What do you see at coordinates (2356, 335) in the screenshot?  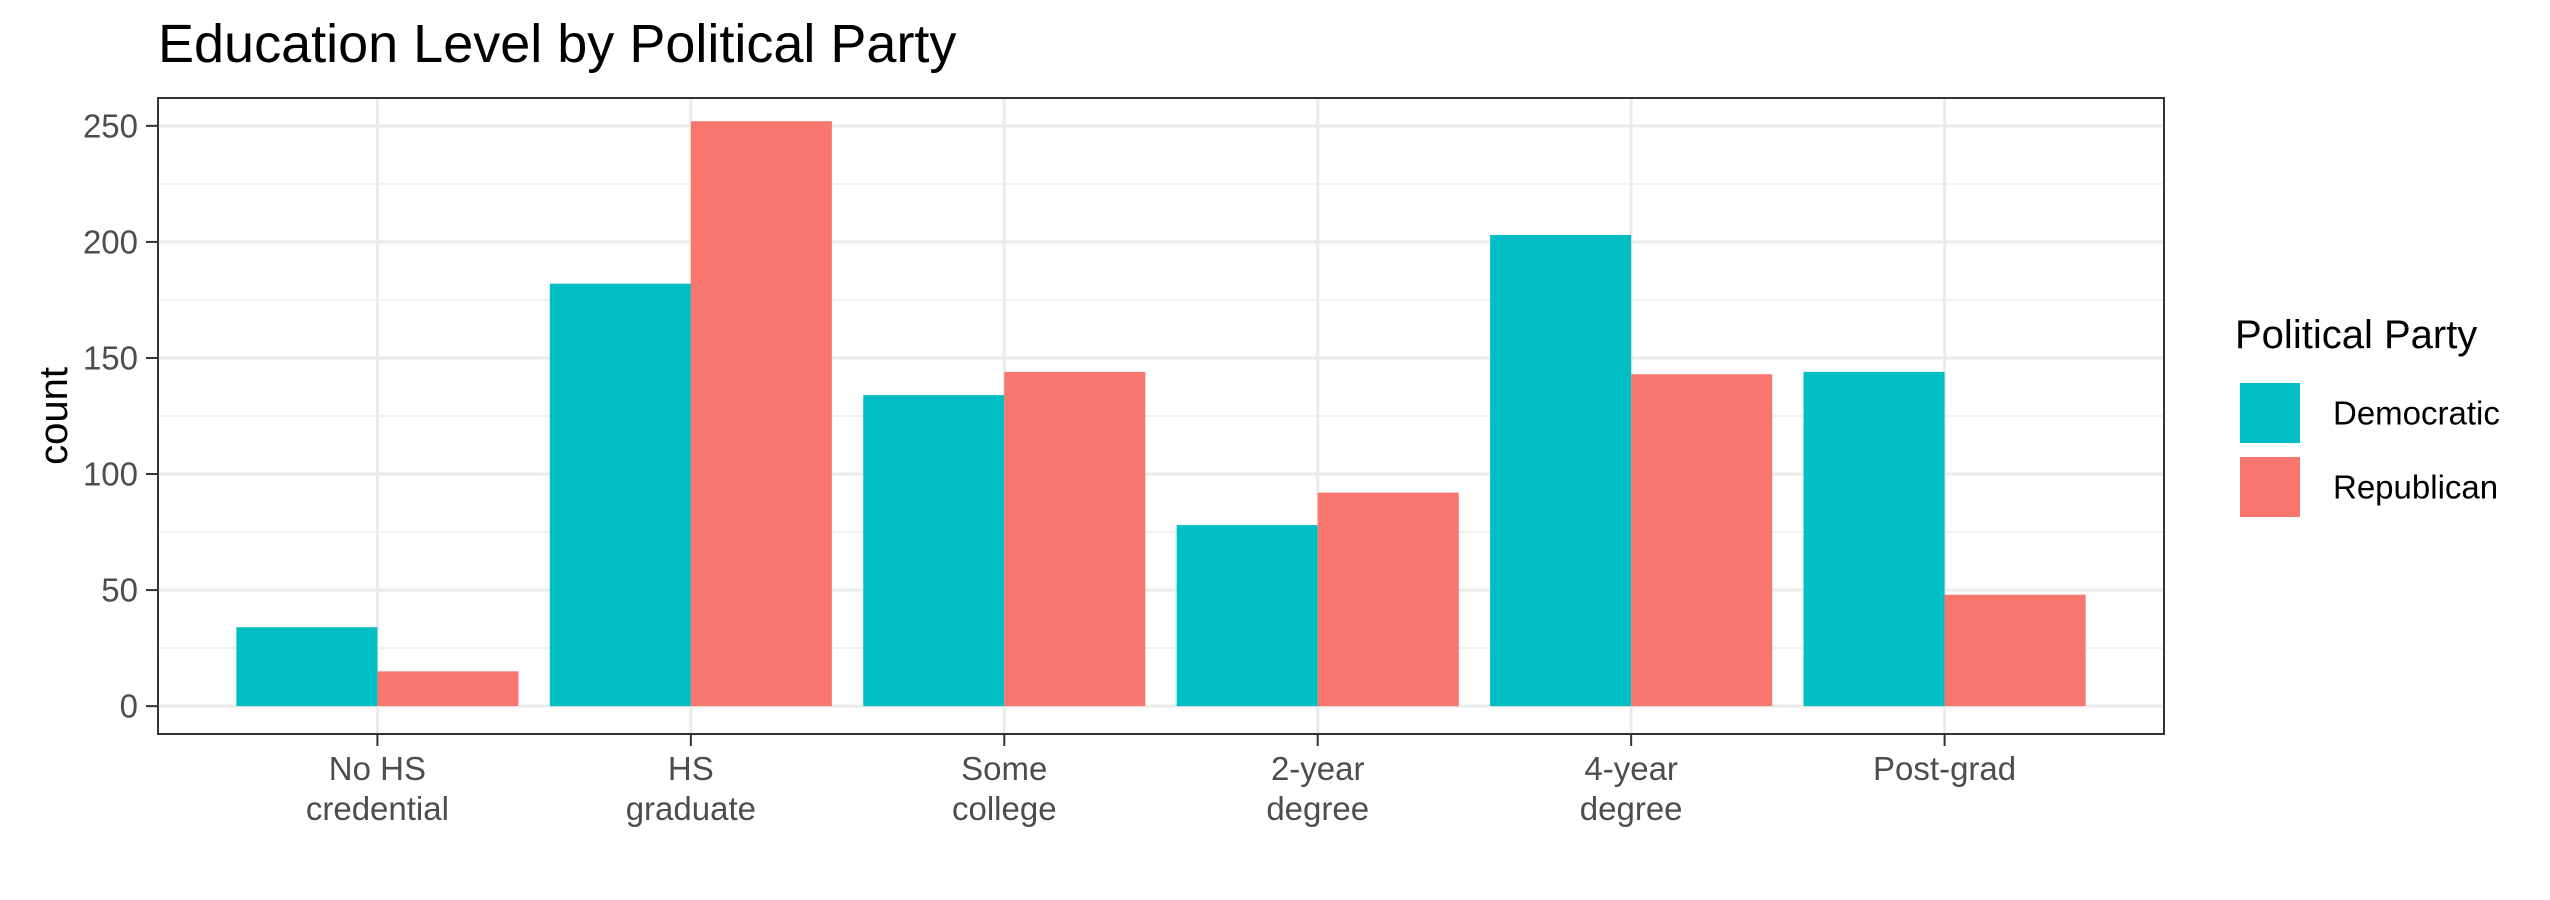 I see `legend-title: Political Party` at bounding box center [2356, 335].